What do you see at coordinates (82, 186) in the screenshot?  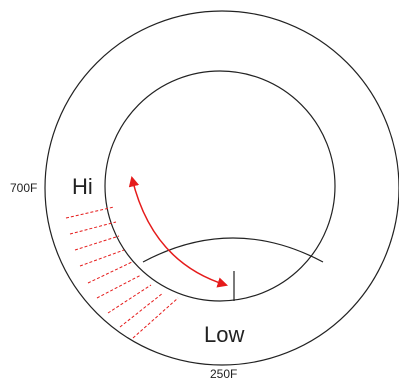 I see `hi-label: Hi` at bounding box center [82, 186].